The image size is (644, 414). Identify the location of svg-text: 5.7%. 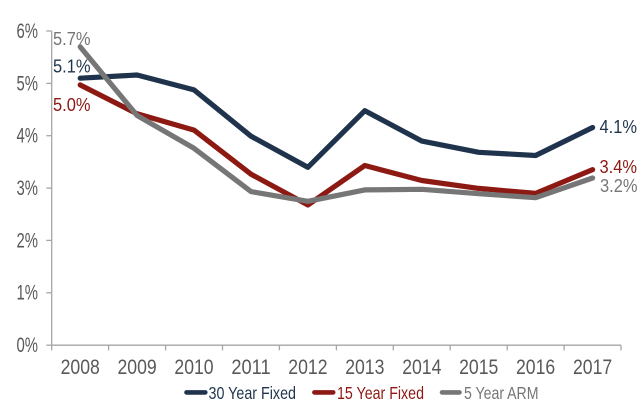
(72, 39).